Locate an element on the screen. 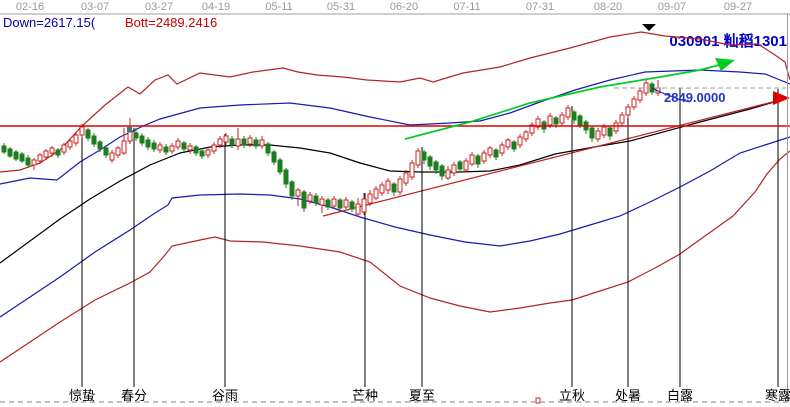  solar-term-label-谷雨: 谷雨 is located at coordinates (225, 395).